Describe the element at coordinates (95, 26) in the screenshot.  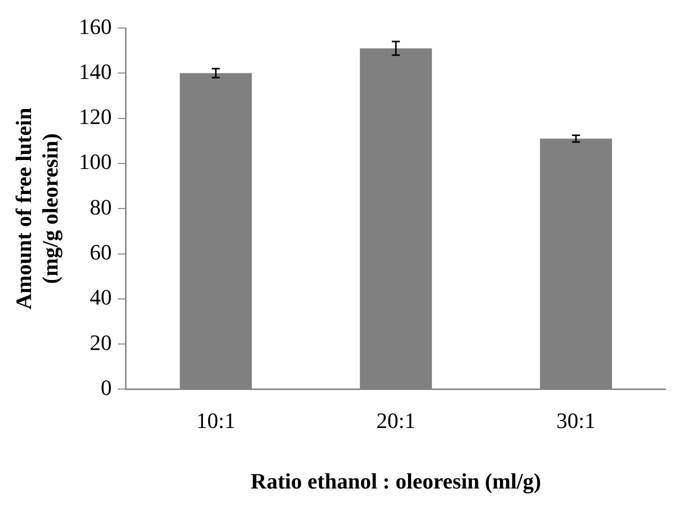
I see `y-tick-label: 160` at that location.